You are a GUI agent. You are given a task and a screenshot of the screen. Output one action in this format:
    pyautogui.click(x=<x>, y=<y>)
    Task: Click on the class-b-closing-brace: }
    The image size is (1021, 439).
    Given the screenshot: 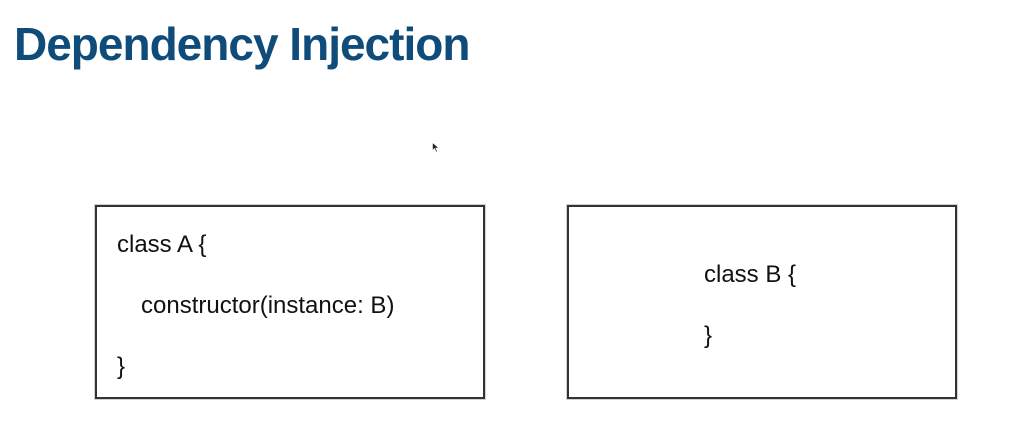 What is the action you would take?
    pyautogui.click(x=708, y=335)
    